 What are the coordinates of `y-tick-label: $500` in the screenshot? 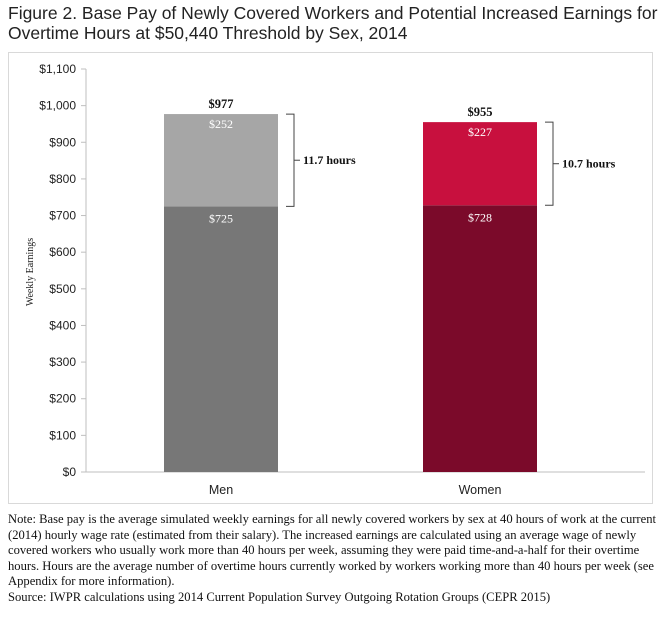 It's located at (62, 289).